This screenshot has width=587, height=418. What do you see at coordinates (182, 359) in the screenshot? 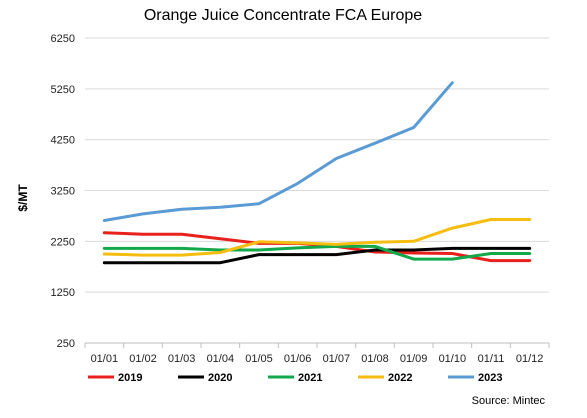
I see `x-tick-label: 01/03` at bounding box center [182, 359].